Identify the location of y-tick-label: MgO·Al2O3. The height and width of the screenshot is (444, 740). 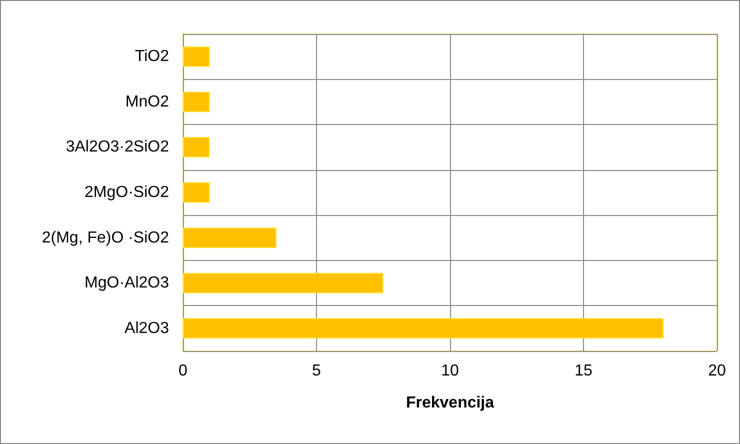
(127, 283).